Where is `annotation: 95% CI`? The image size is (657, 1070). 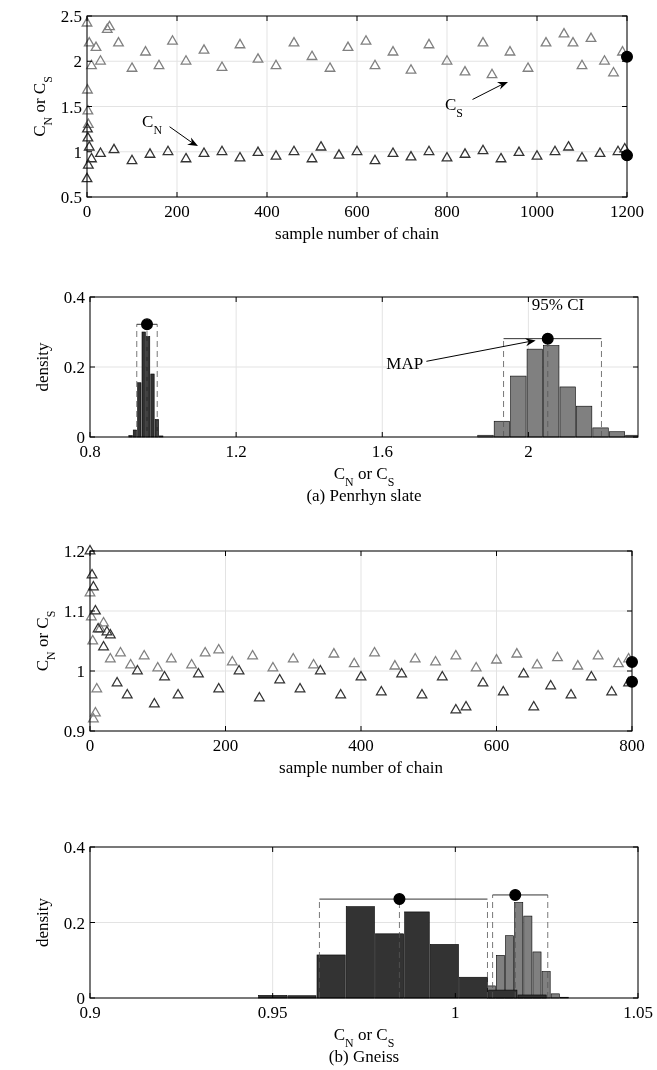
annotation: 95% CI is located at coordinates (558, 304).